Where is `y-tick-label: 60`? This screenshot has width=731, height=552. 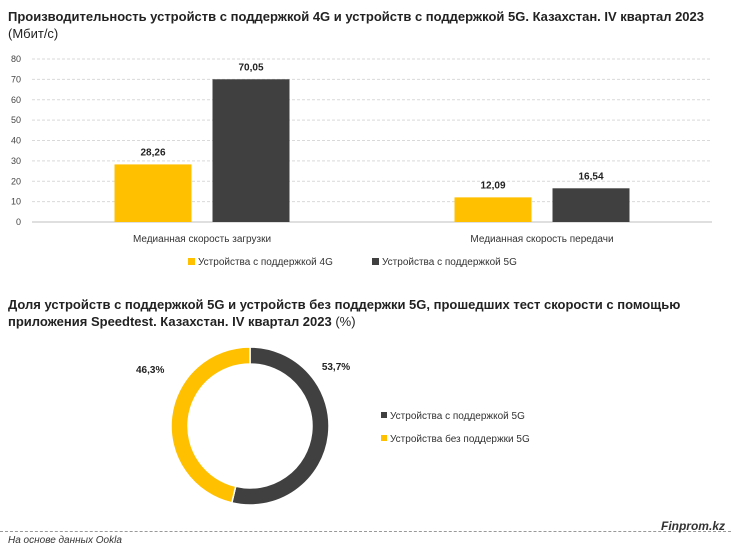 y-tick-label: 60 is located at coordinates (16, 100).